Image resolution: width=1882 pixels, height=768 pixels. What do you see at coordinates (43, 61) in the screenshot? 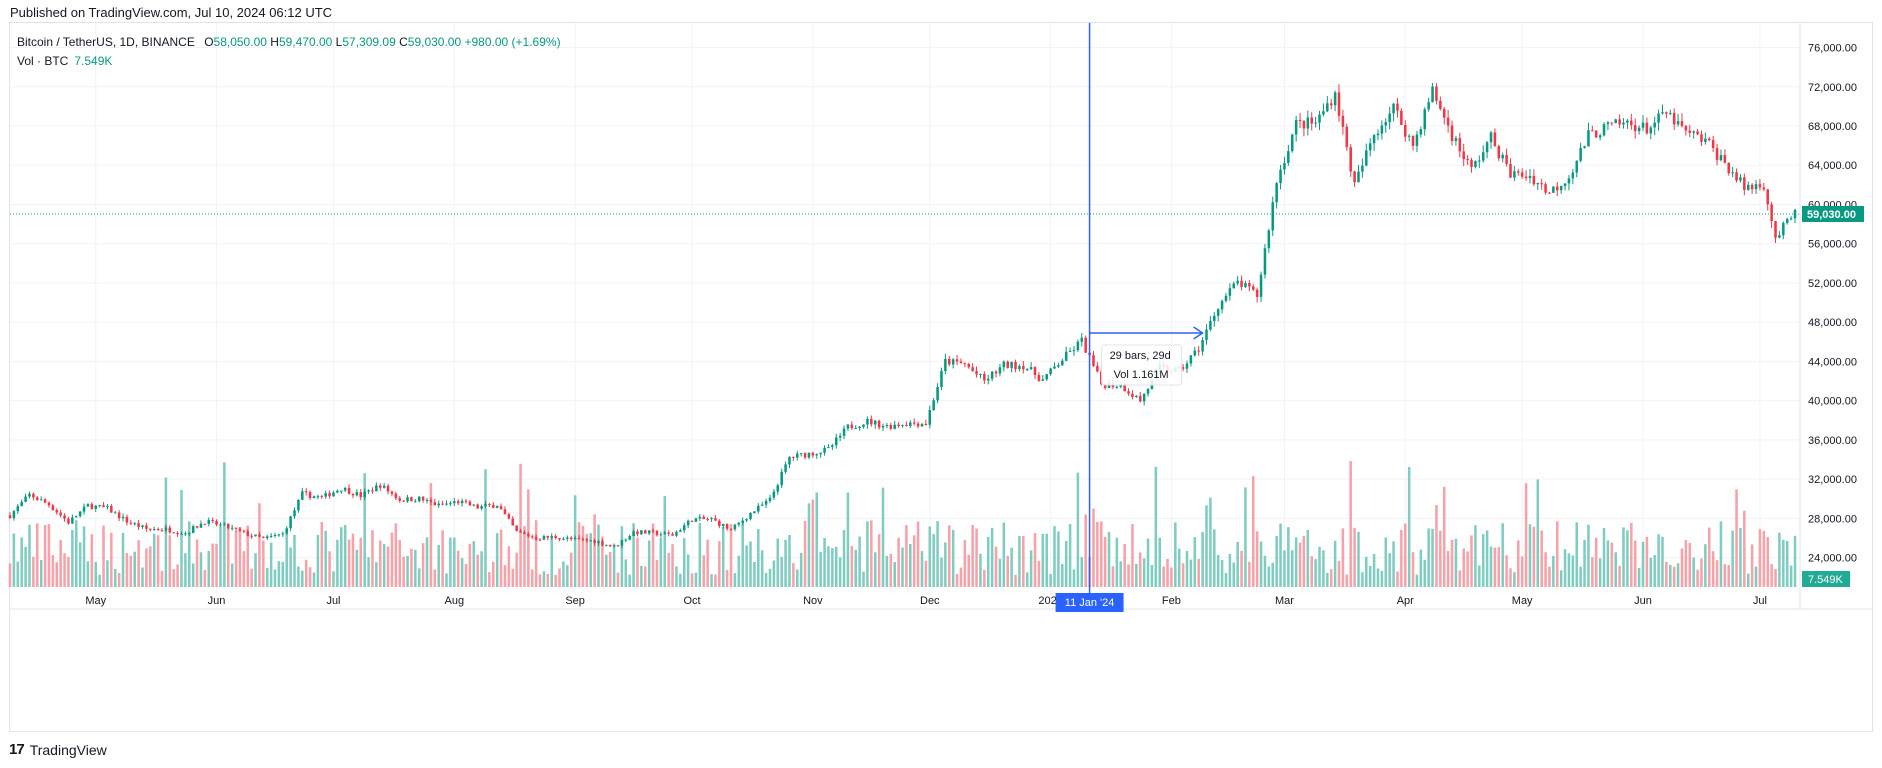
I see `volume-label: Vol · BTC` at bounding box center [43, 61].